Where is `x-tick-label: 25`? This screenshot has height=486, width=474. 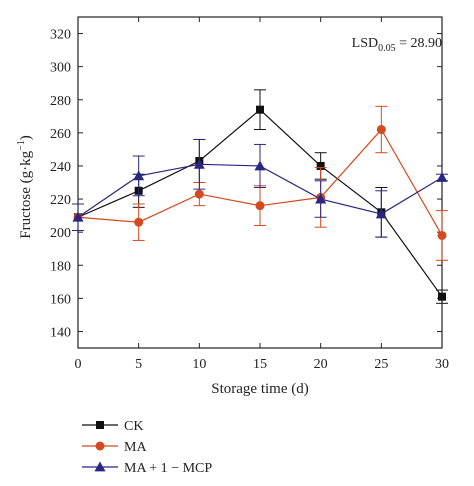 x-tick-label: 25 is located at coordinates (381, 364).